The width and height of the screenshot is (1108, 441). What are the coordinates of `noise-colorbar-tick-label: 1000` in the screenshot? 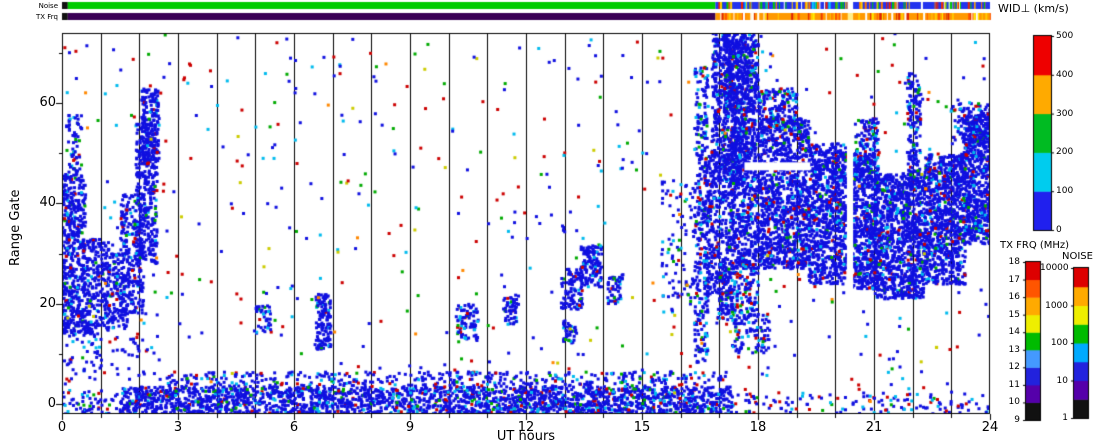 It's located at (1056, 305).